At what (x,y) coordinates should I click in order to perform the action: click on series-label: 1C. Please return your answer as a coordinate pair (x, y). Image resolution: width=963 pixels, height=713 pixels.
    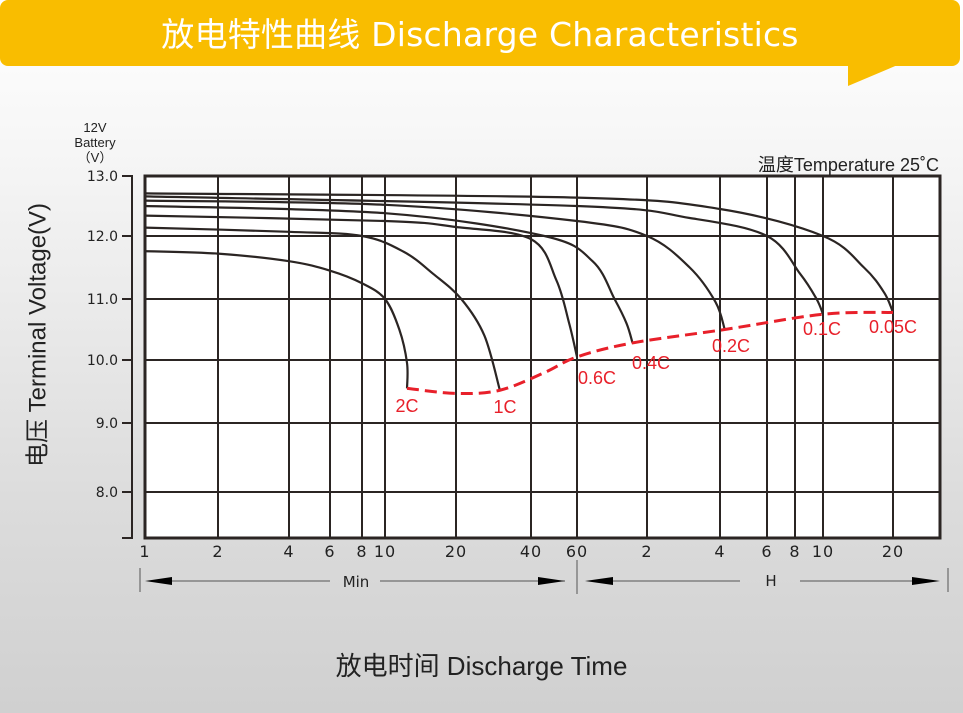
    Looking at the image, I should click on (504, 407).